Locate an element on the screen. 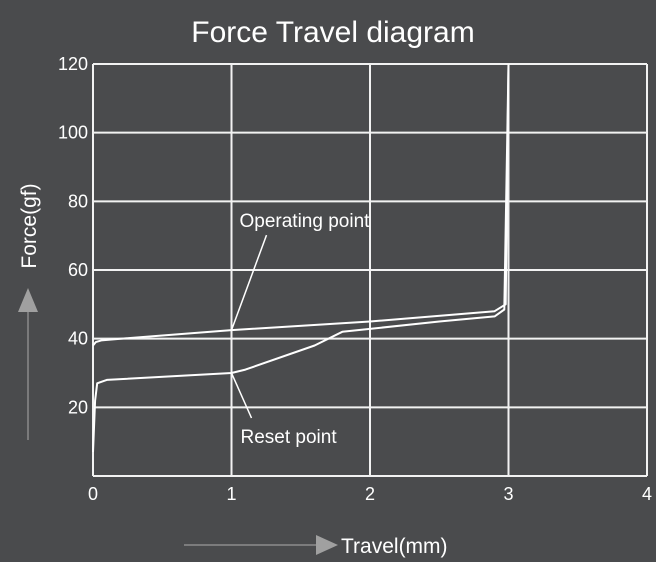 The image size is (656, 562). y-tick-label: 80 is located at coordinates (78, 201).